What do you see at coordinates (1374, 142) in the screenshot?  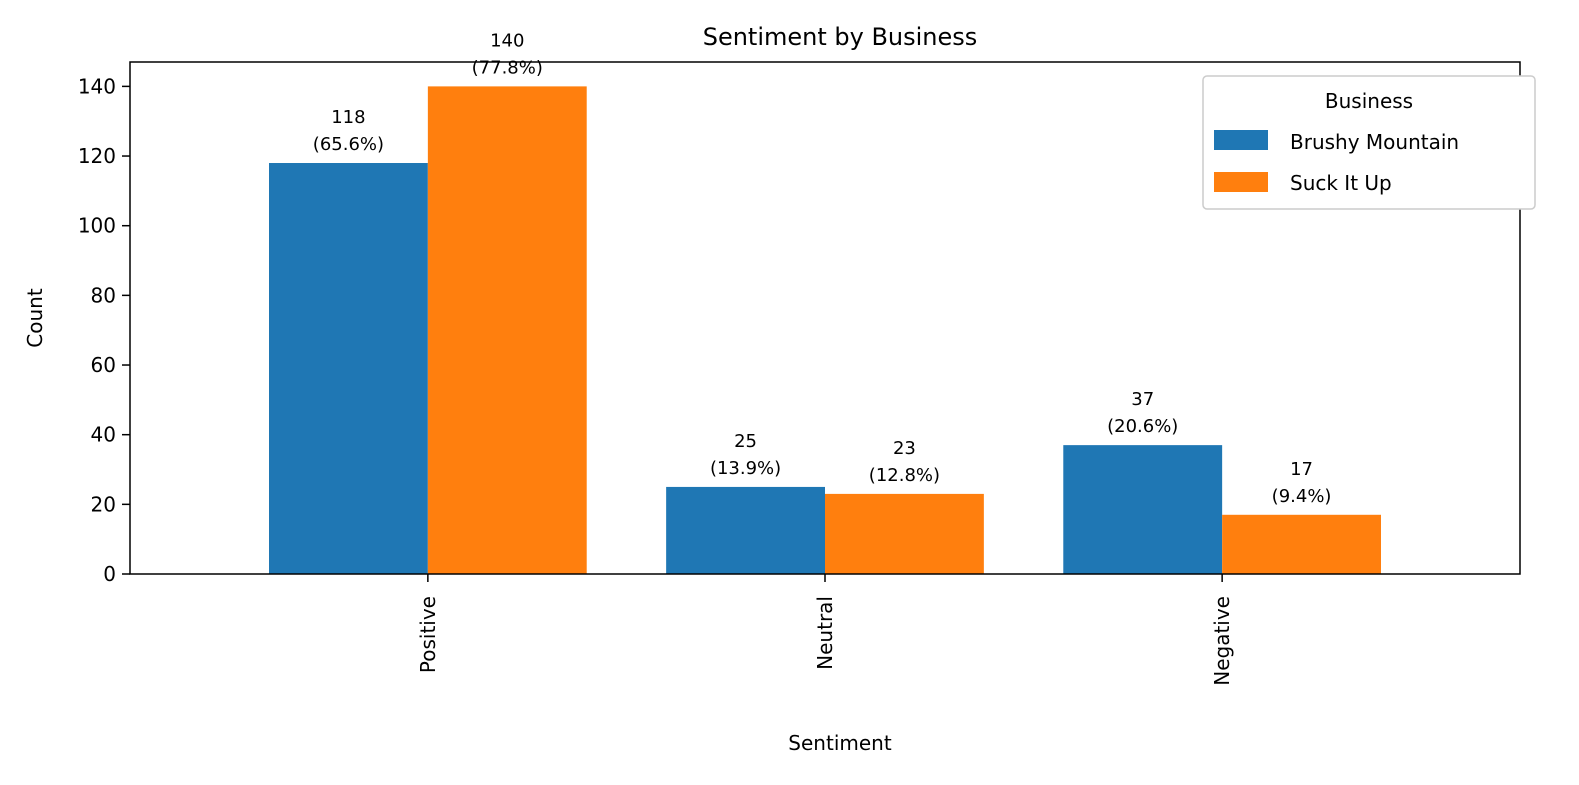 I see `legend-label-brushy-mountain: Brushy Mountain` at bounding box center [1374, 142].